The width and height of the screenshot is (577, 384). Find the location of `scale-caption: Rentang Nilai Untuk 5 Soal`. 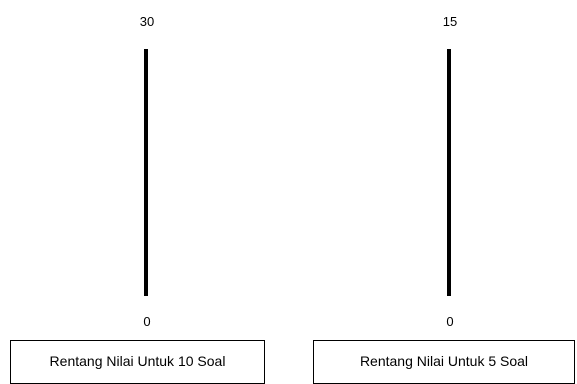

scale-caption: Rentang Nilai Untuk 5 Soal is located at coordinates (444, 361).